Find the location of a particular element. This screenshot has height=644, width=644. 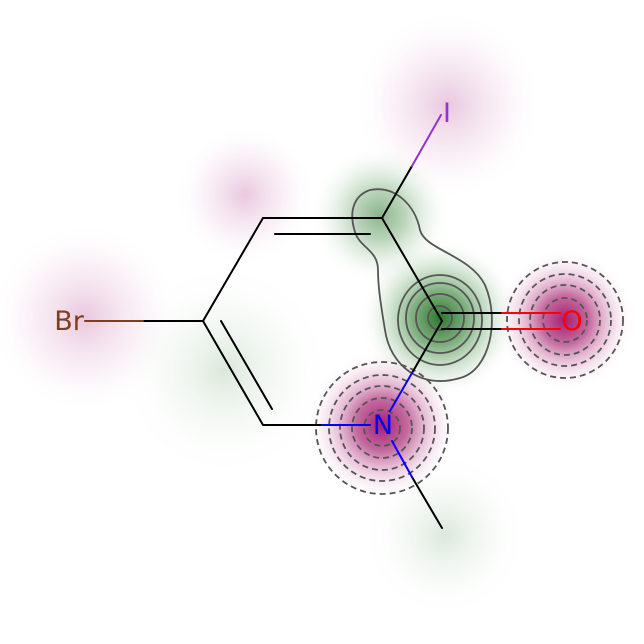

bond-c5-c6-inner is located at coordinates (246, 365).